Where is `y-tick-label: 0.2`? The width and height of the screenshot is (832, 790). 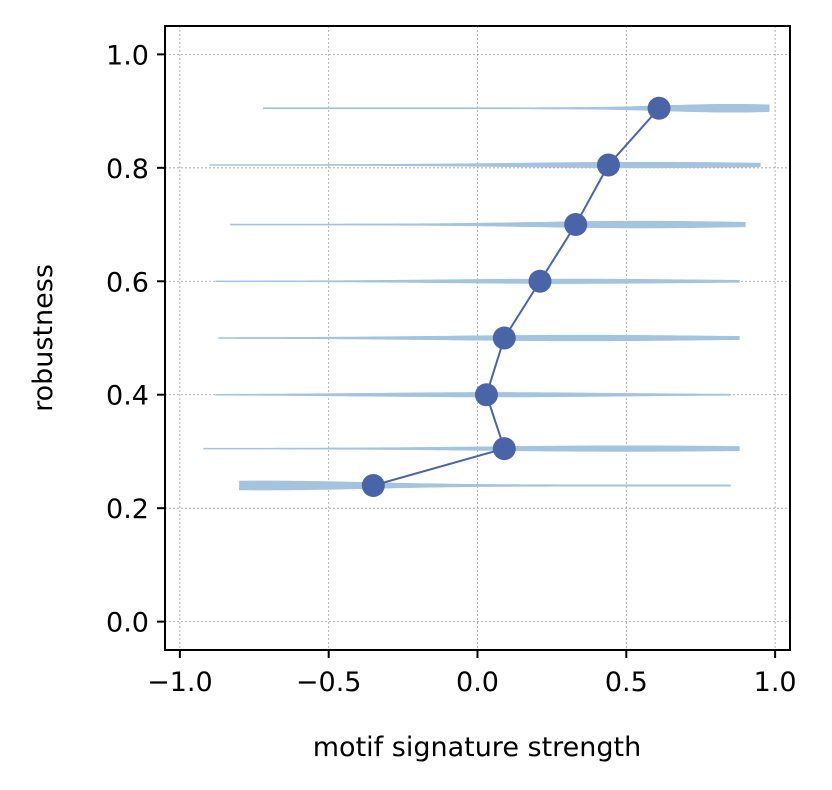
y-tick-label: 0.2 is located at coordinates (127, 509).